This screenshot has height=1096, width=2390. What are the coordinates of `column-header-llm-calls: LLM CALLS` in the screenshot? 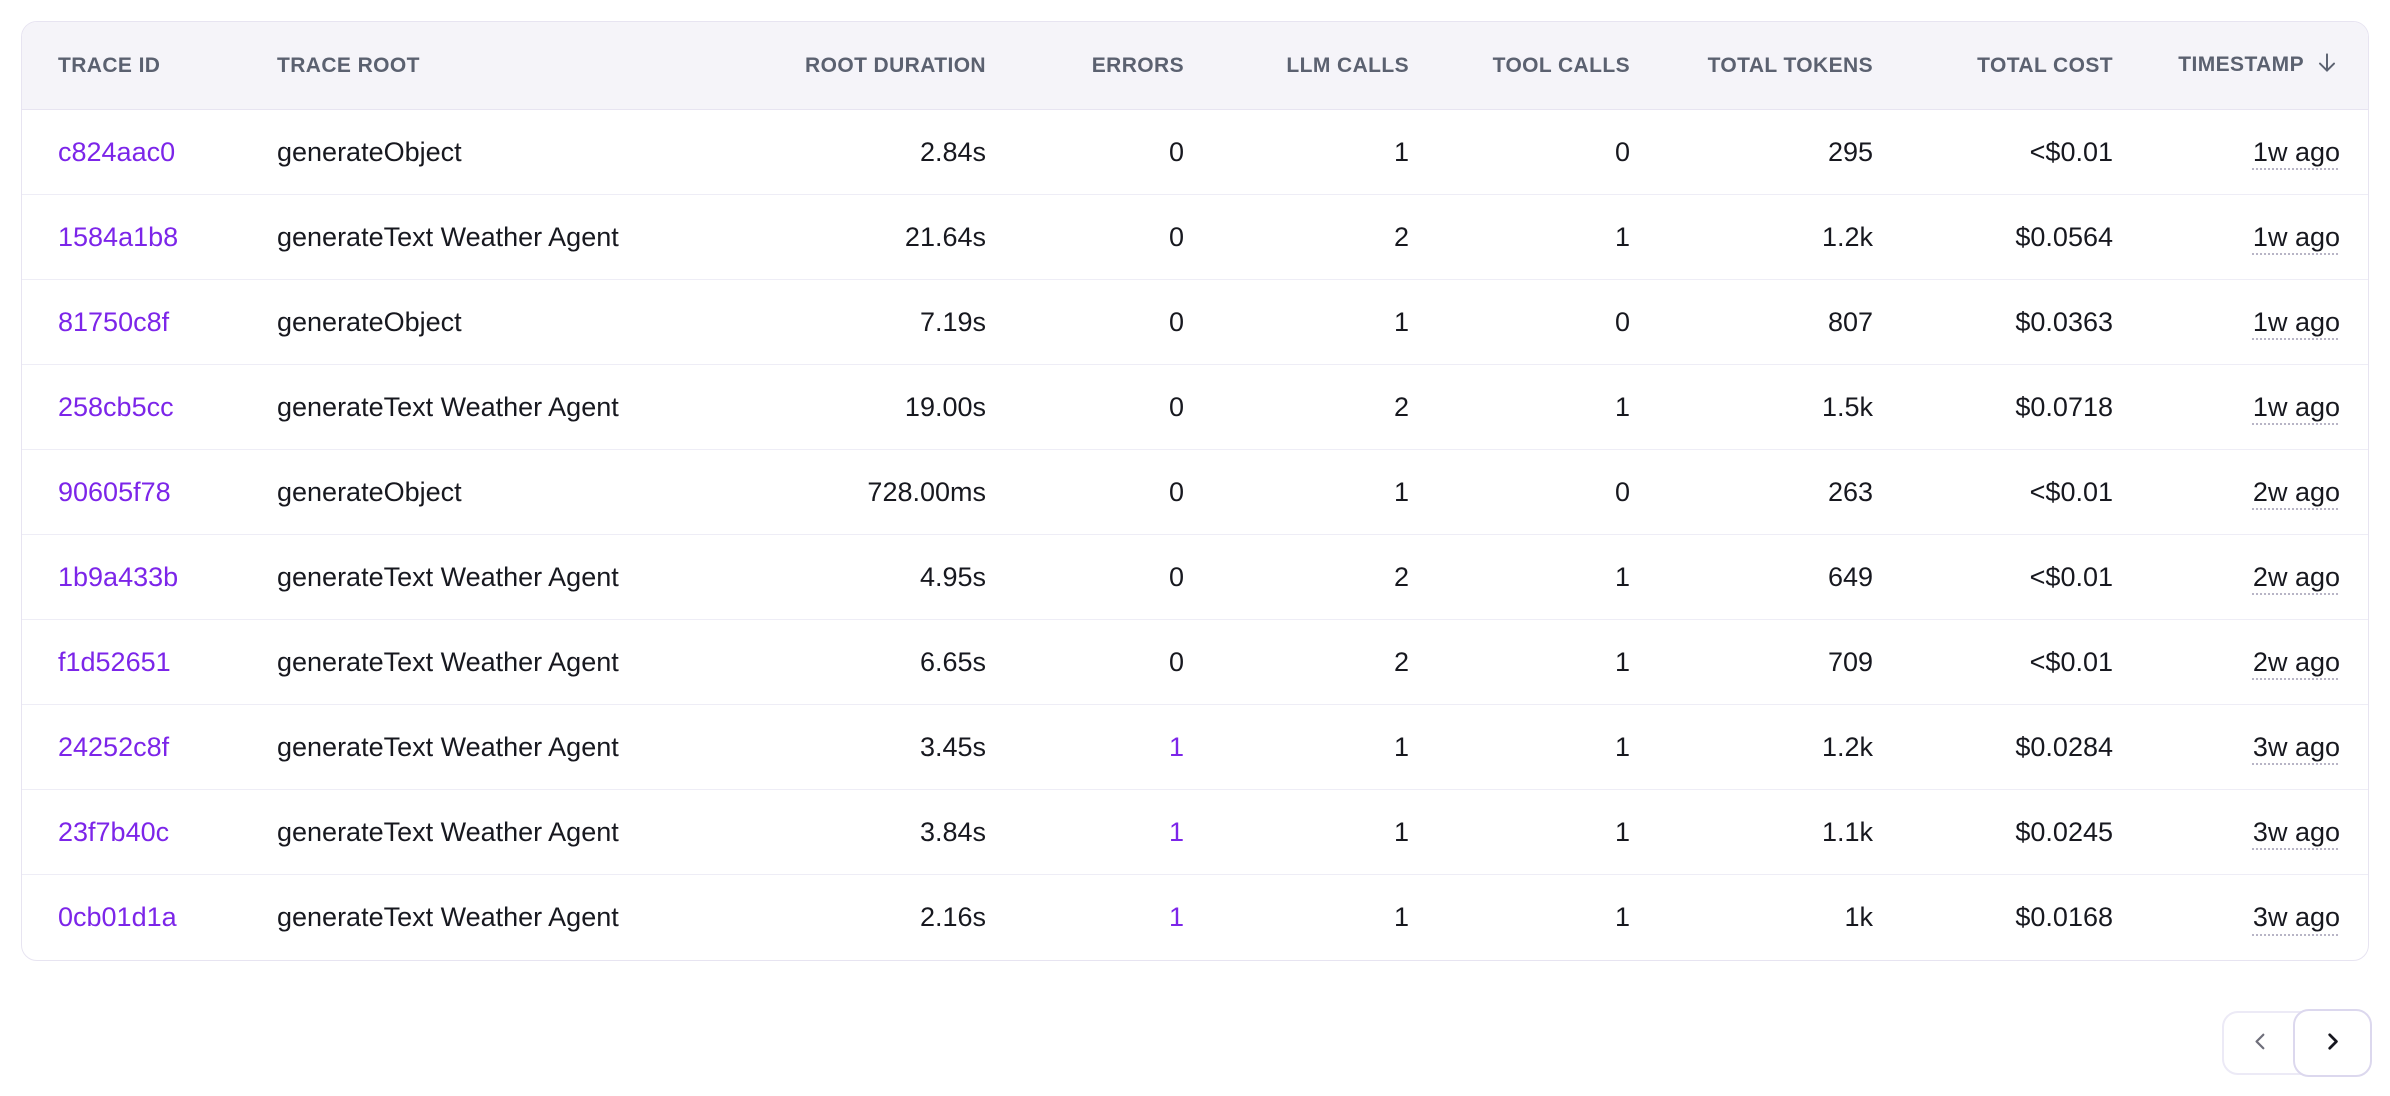 It's located at (1296, 66).